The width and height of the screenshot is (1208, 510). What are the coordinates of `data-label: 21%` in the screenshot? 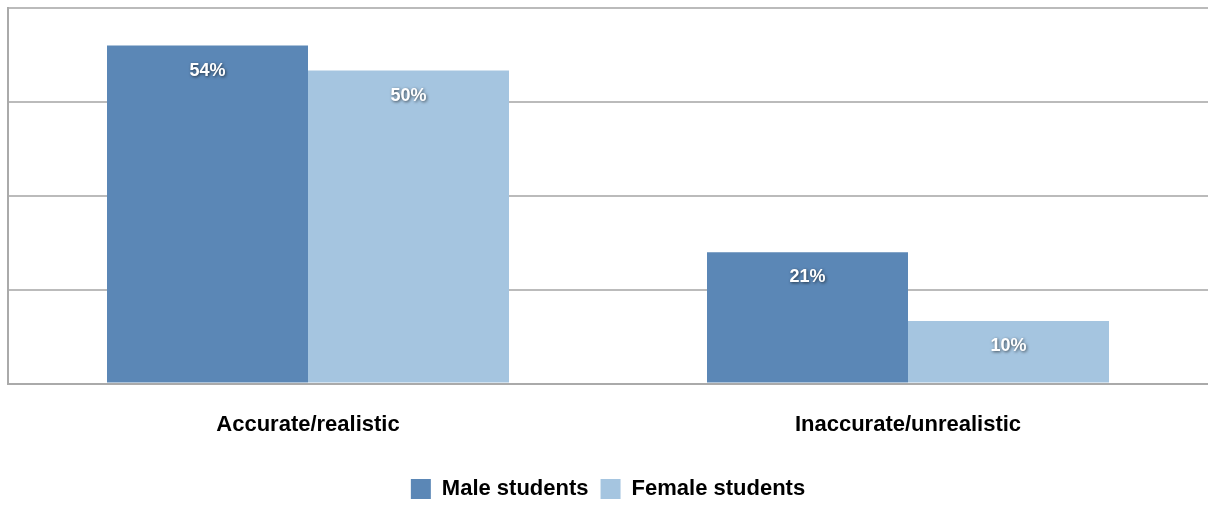 It's located at (807, 276).